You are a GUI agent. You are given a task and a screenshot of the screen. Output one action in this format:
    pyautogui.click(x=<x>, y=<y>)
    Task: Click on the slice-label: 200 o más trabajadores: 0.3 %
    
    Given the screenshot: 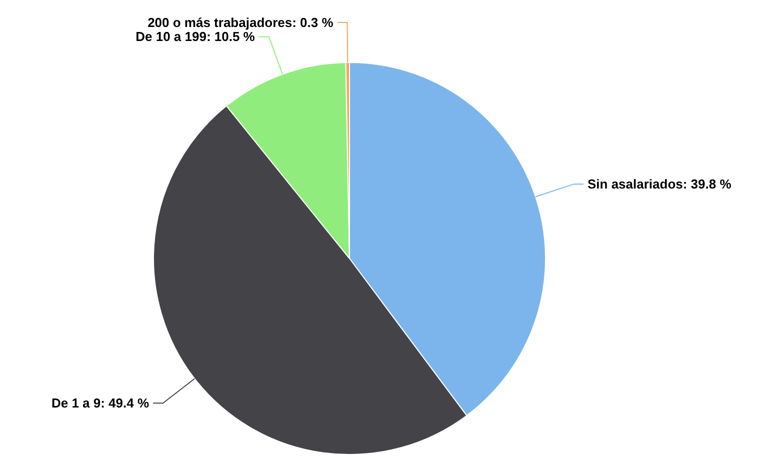 What is the action you would take?
    pyautogui.click(x=241, y=22)
    